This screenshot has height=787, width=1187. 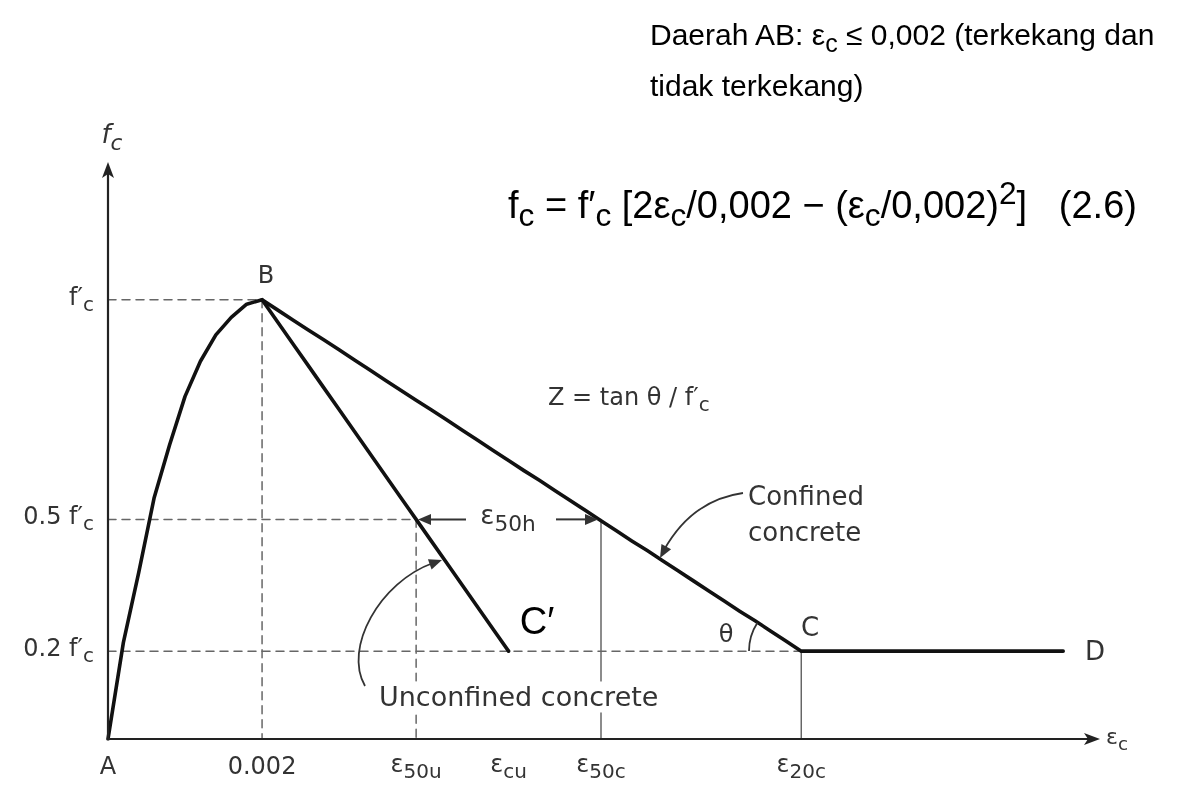 I want to click on x-tick-label: ε$_{cu}$, so click(x=508, y=766).